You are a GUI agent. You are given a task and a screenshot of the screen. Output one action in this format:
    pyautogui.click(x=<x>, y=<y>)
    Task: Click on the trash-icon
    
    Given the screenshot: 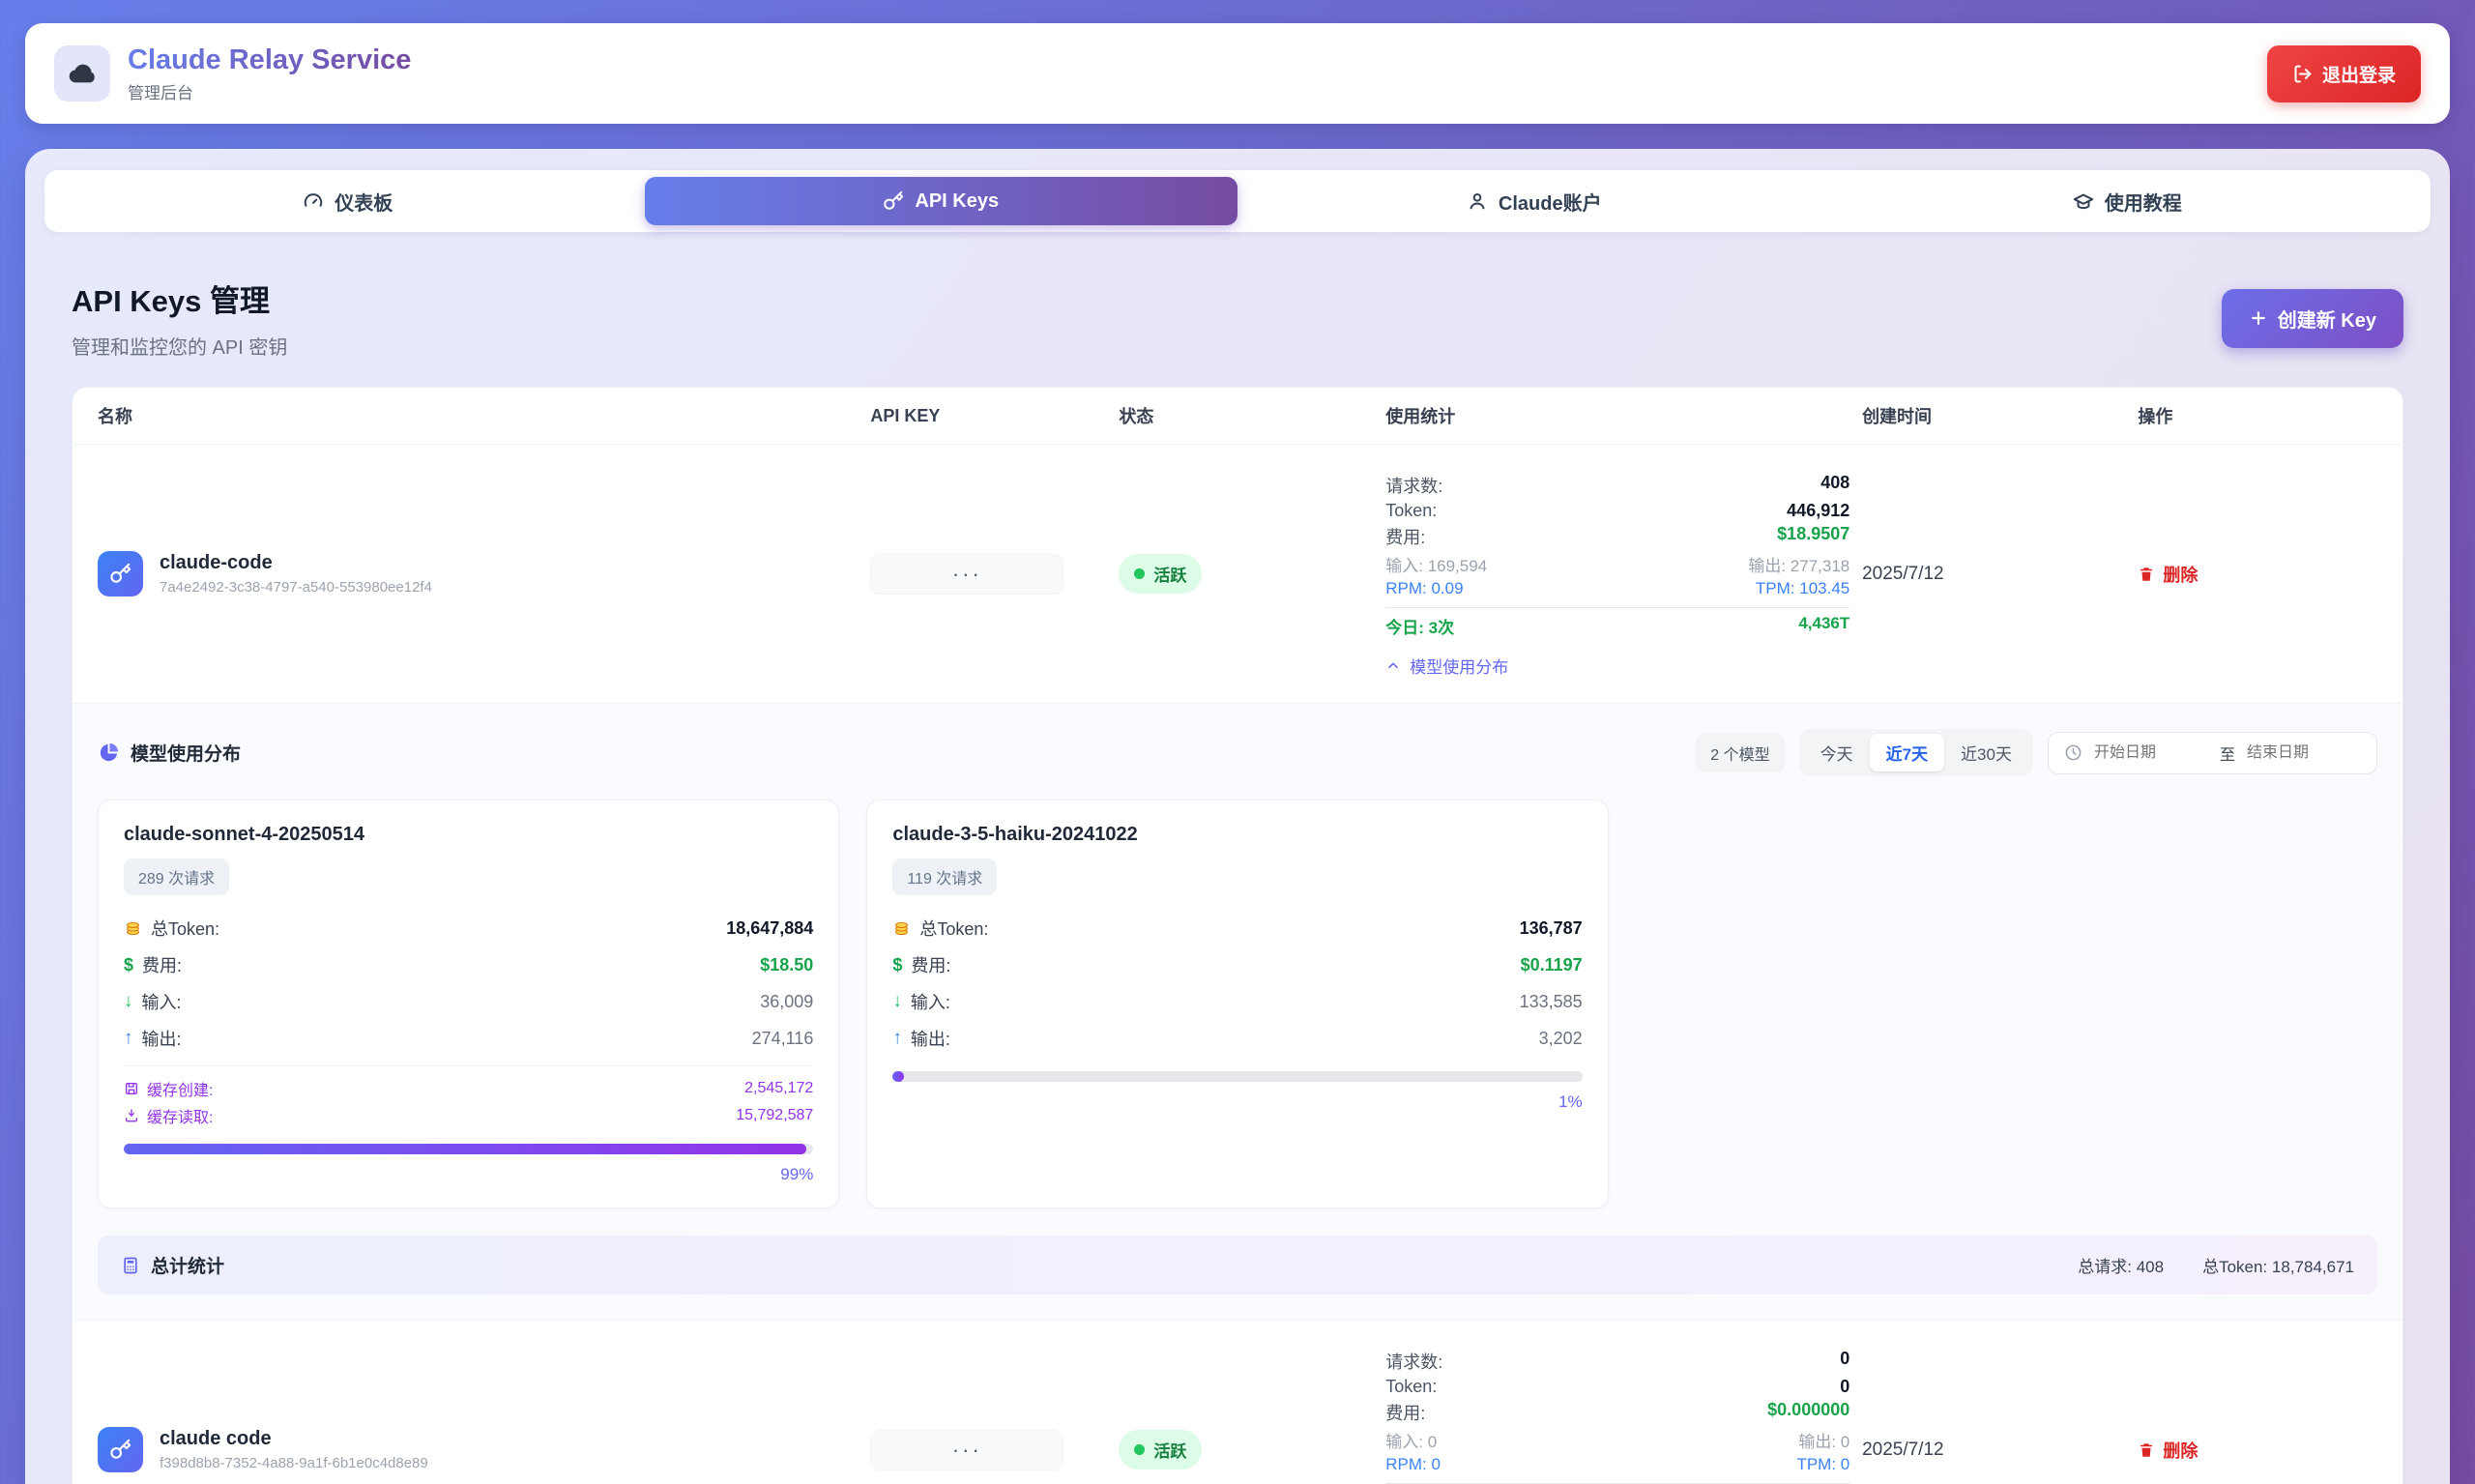 What is the action you would take?
    pyautogui.click(x=2146, y=575)
    